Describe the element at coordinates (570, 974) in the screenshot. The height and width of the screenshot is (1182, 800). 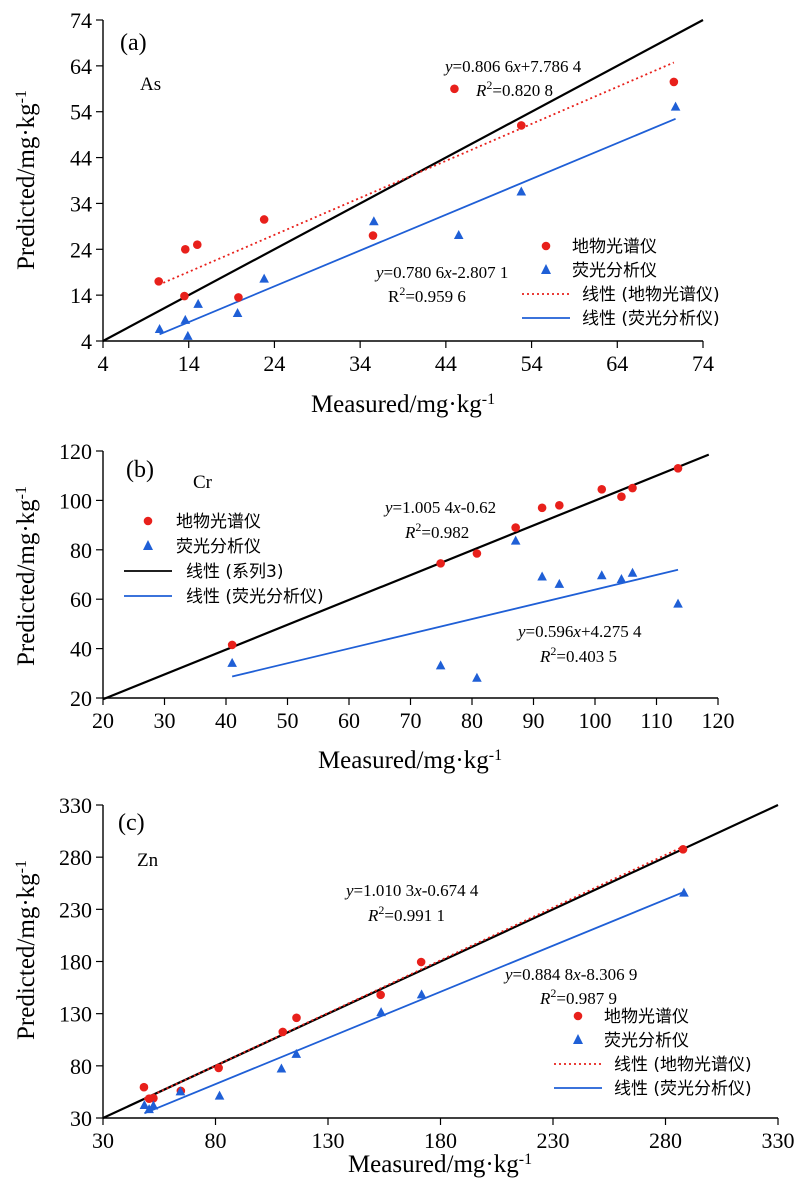
I see `annotation-eq2: y=0.884 8x-8.306 9` at that location.